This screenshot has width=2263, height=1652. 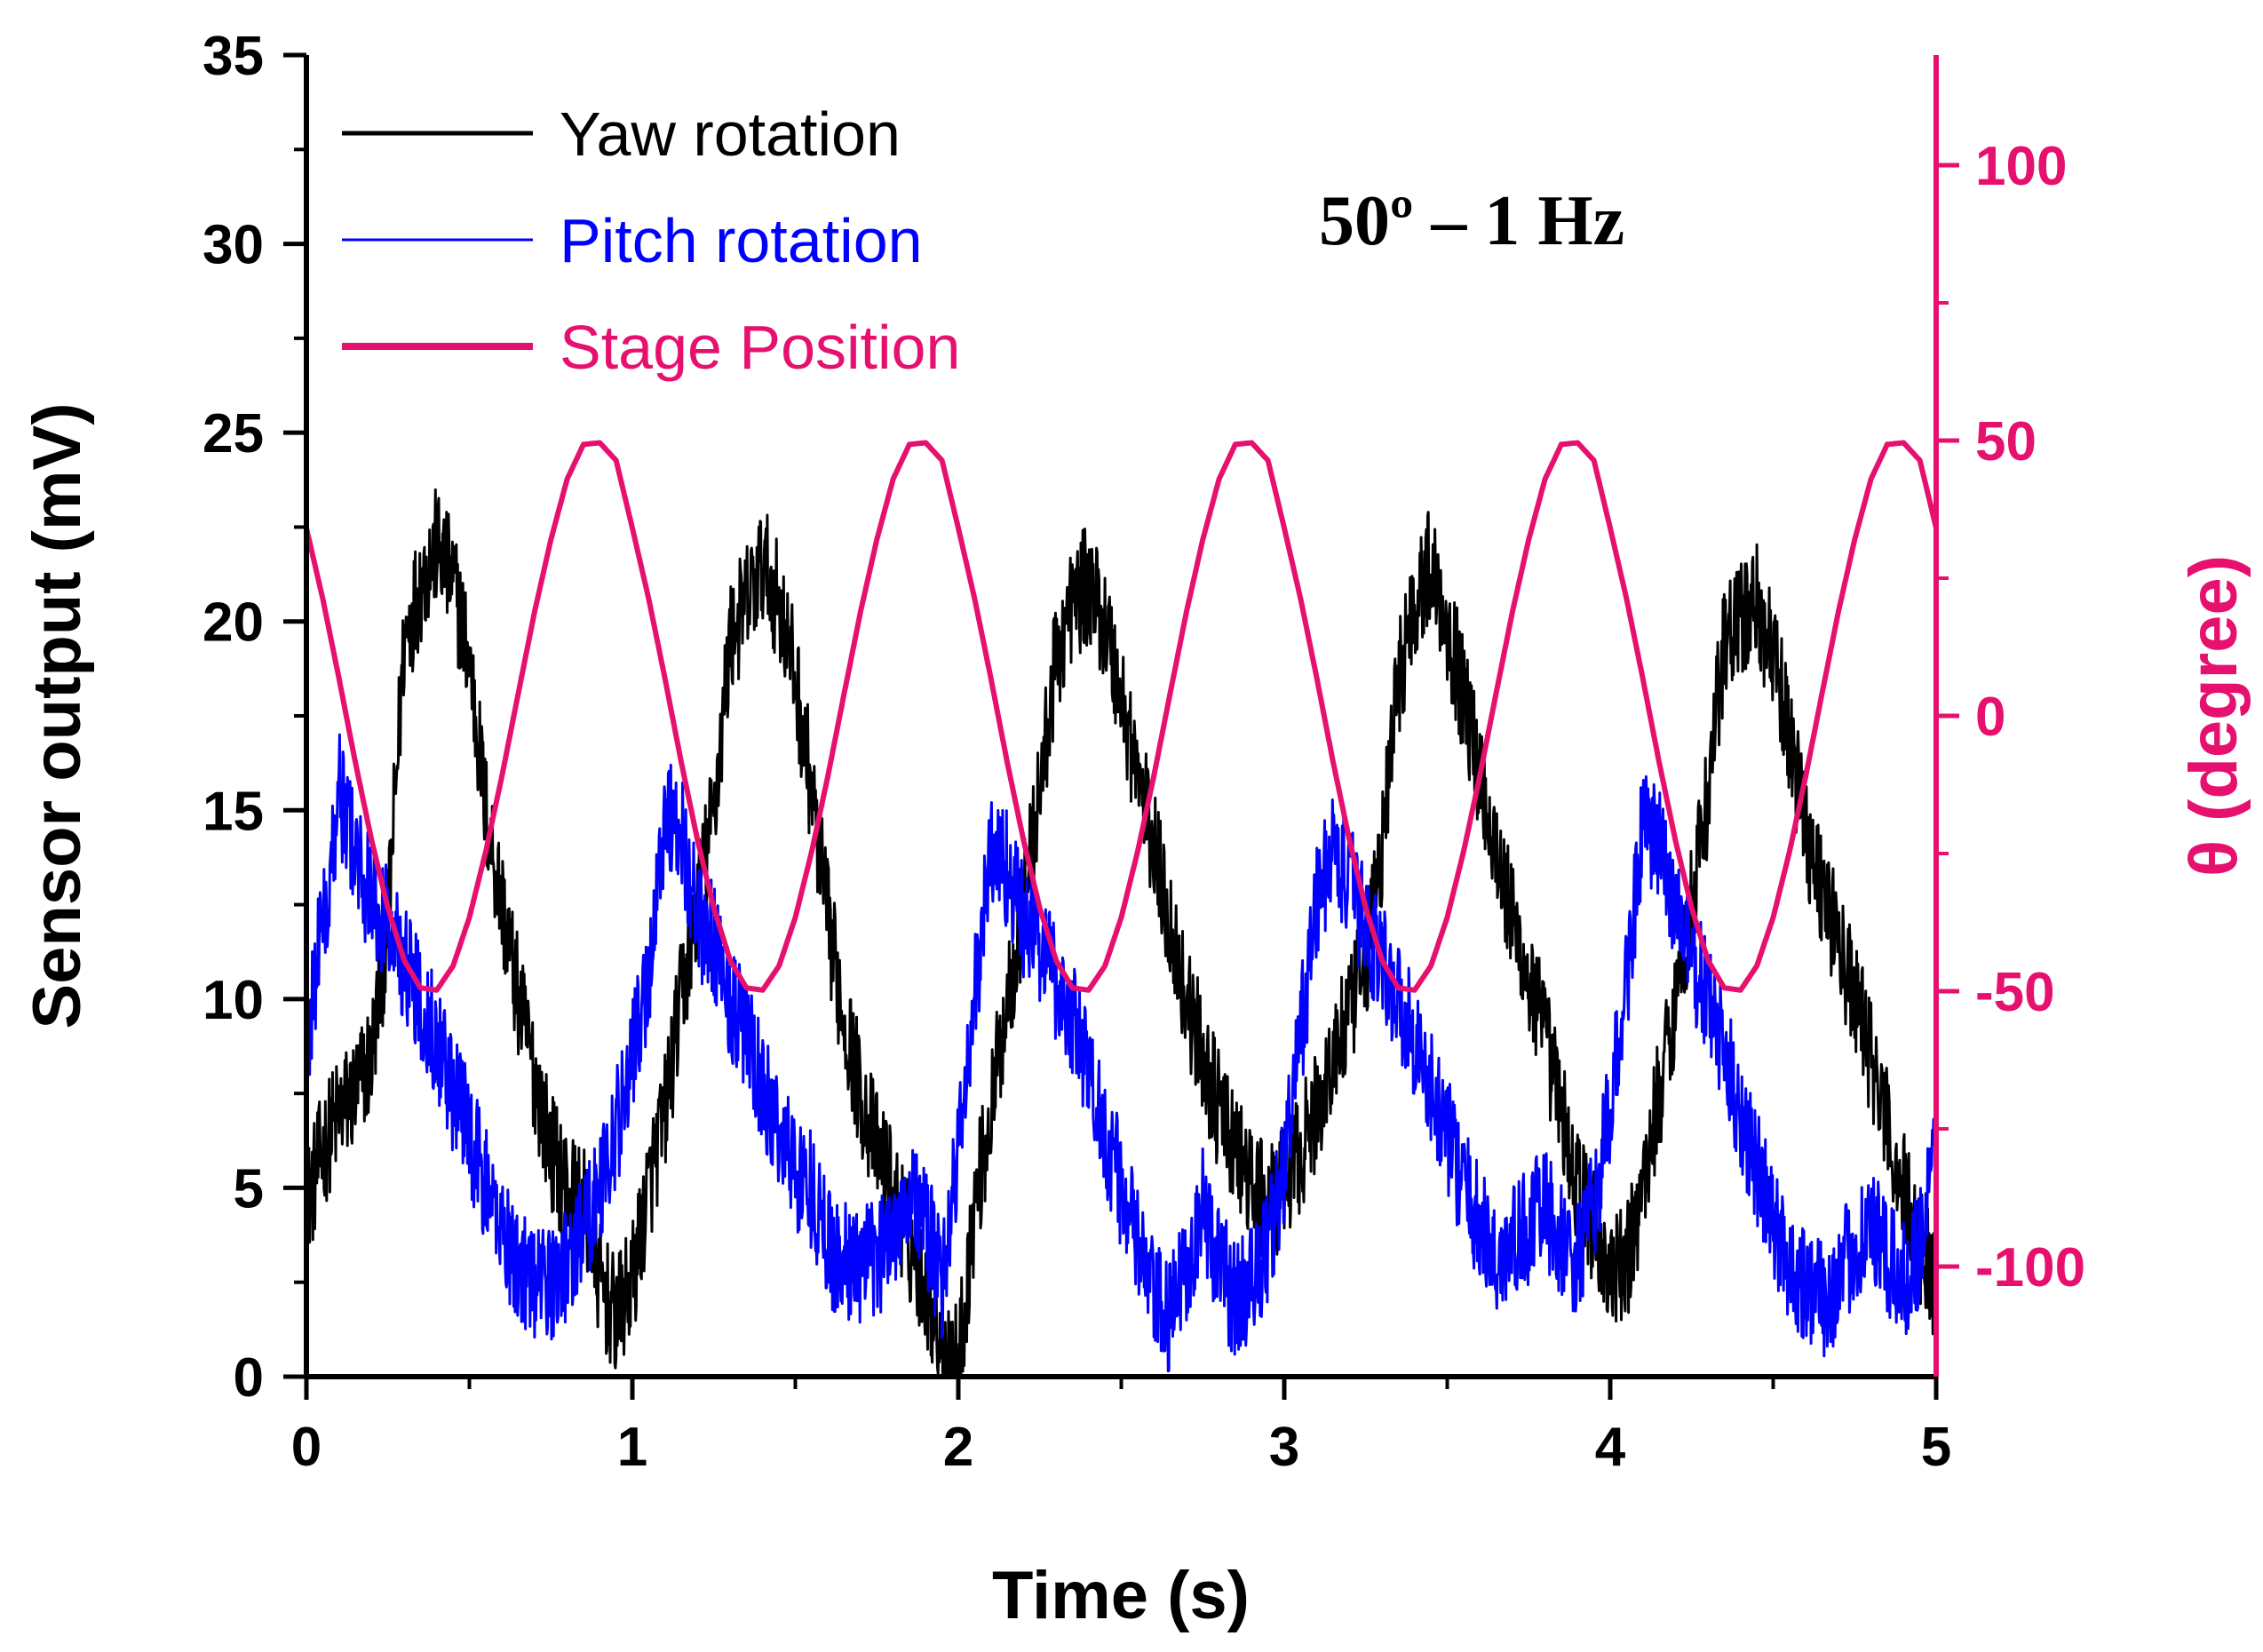 What do you see at coordinates (1990, 717) in the screenshot?
I see `y2-tick-label: 0` at bounding box center [1990, 717].